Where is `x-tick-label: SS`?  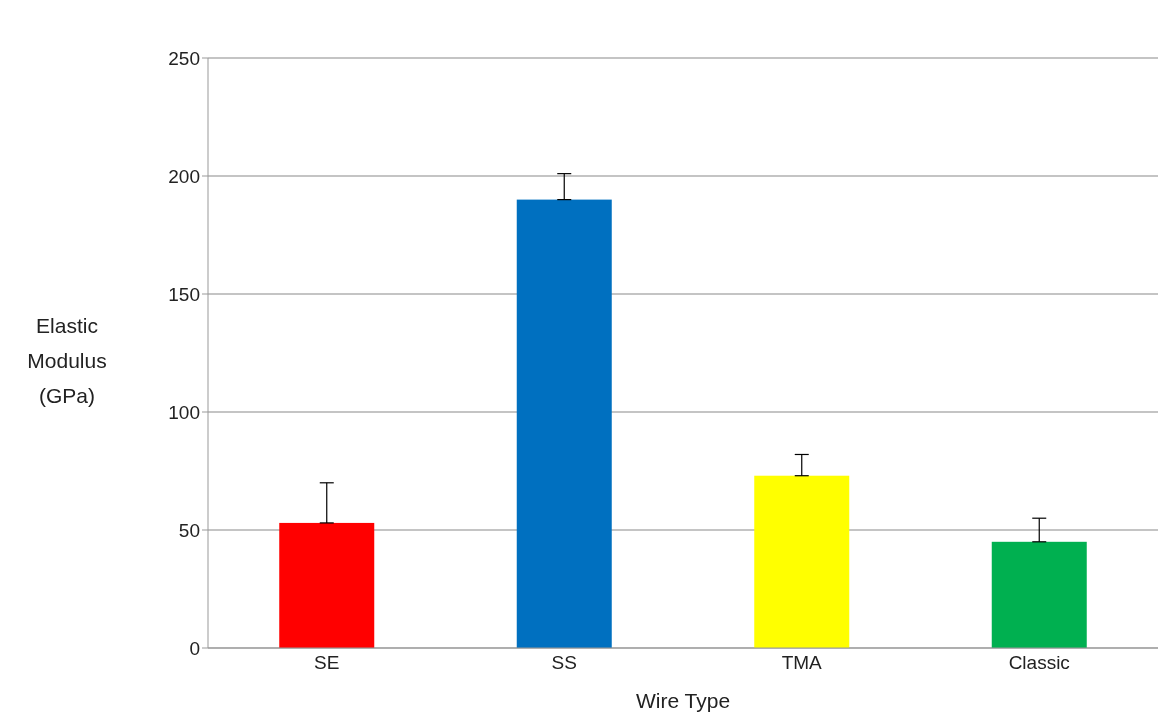
x-tick-label: SS is located at coordinates (564, 663).